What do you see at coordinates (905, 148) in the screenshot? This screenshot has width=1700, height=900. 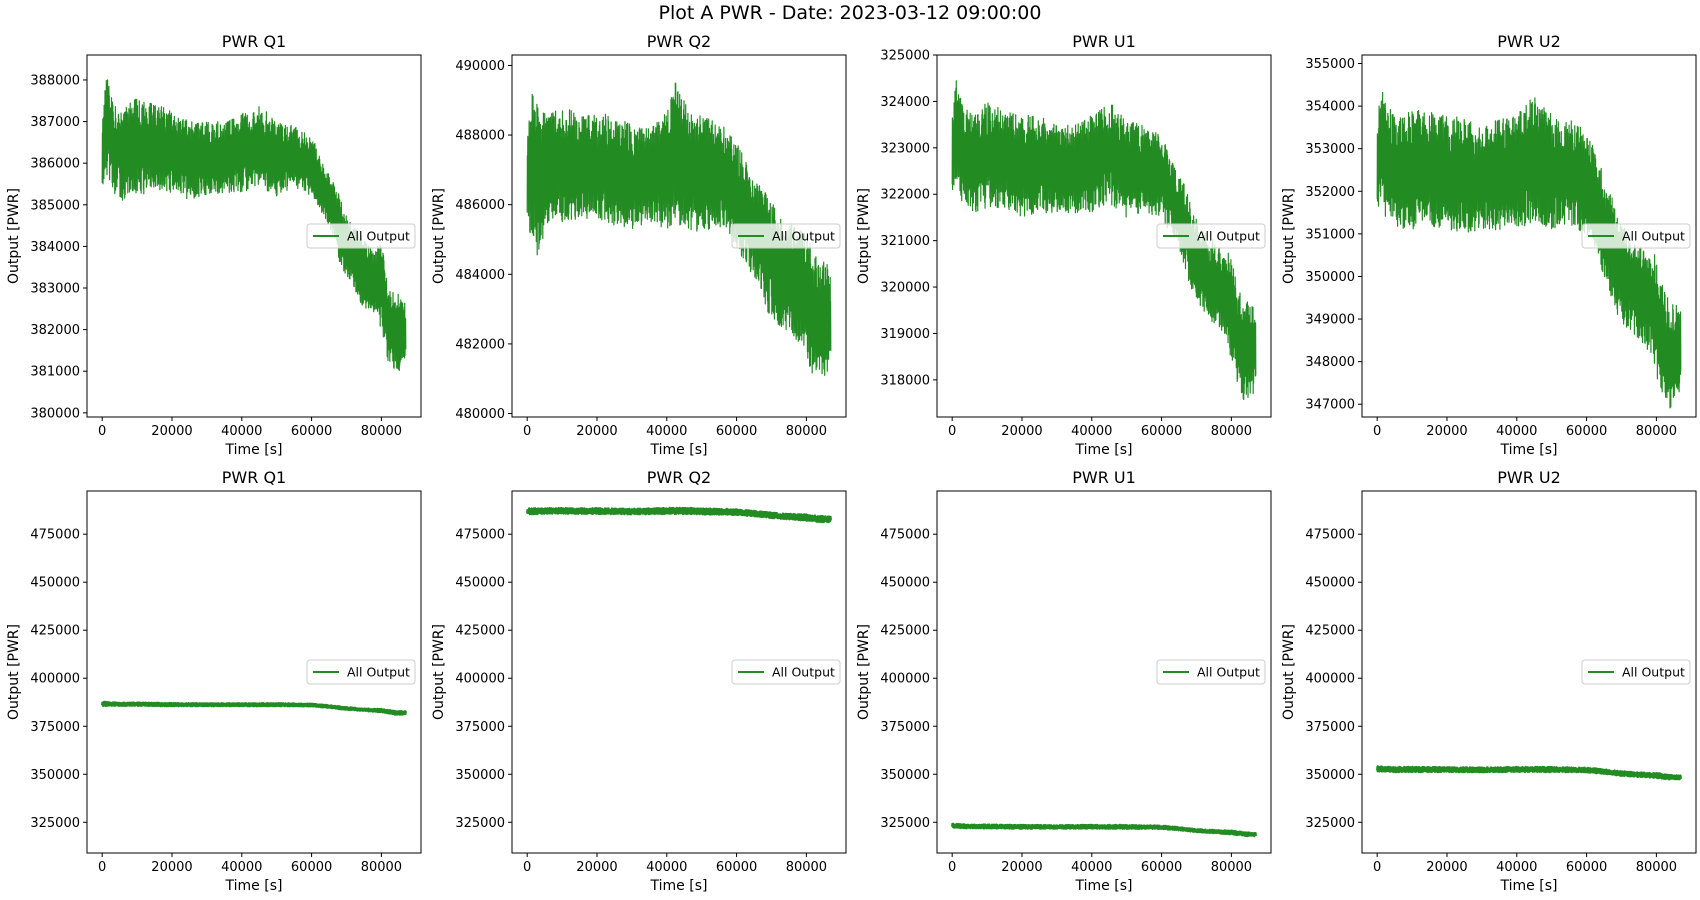 I see `y-tick-label: 323000` at bounding box center [905, 148].